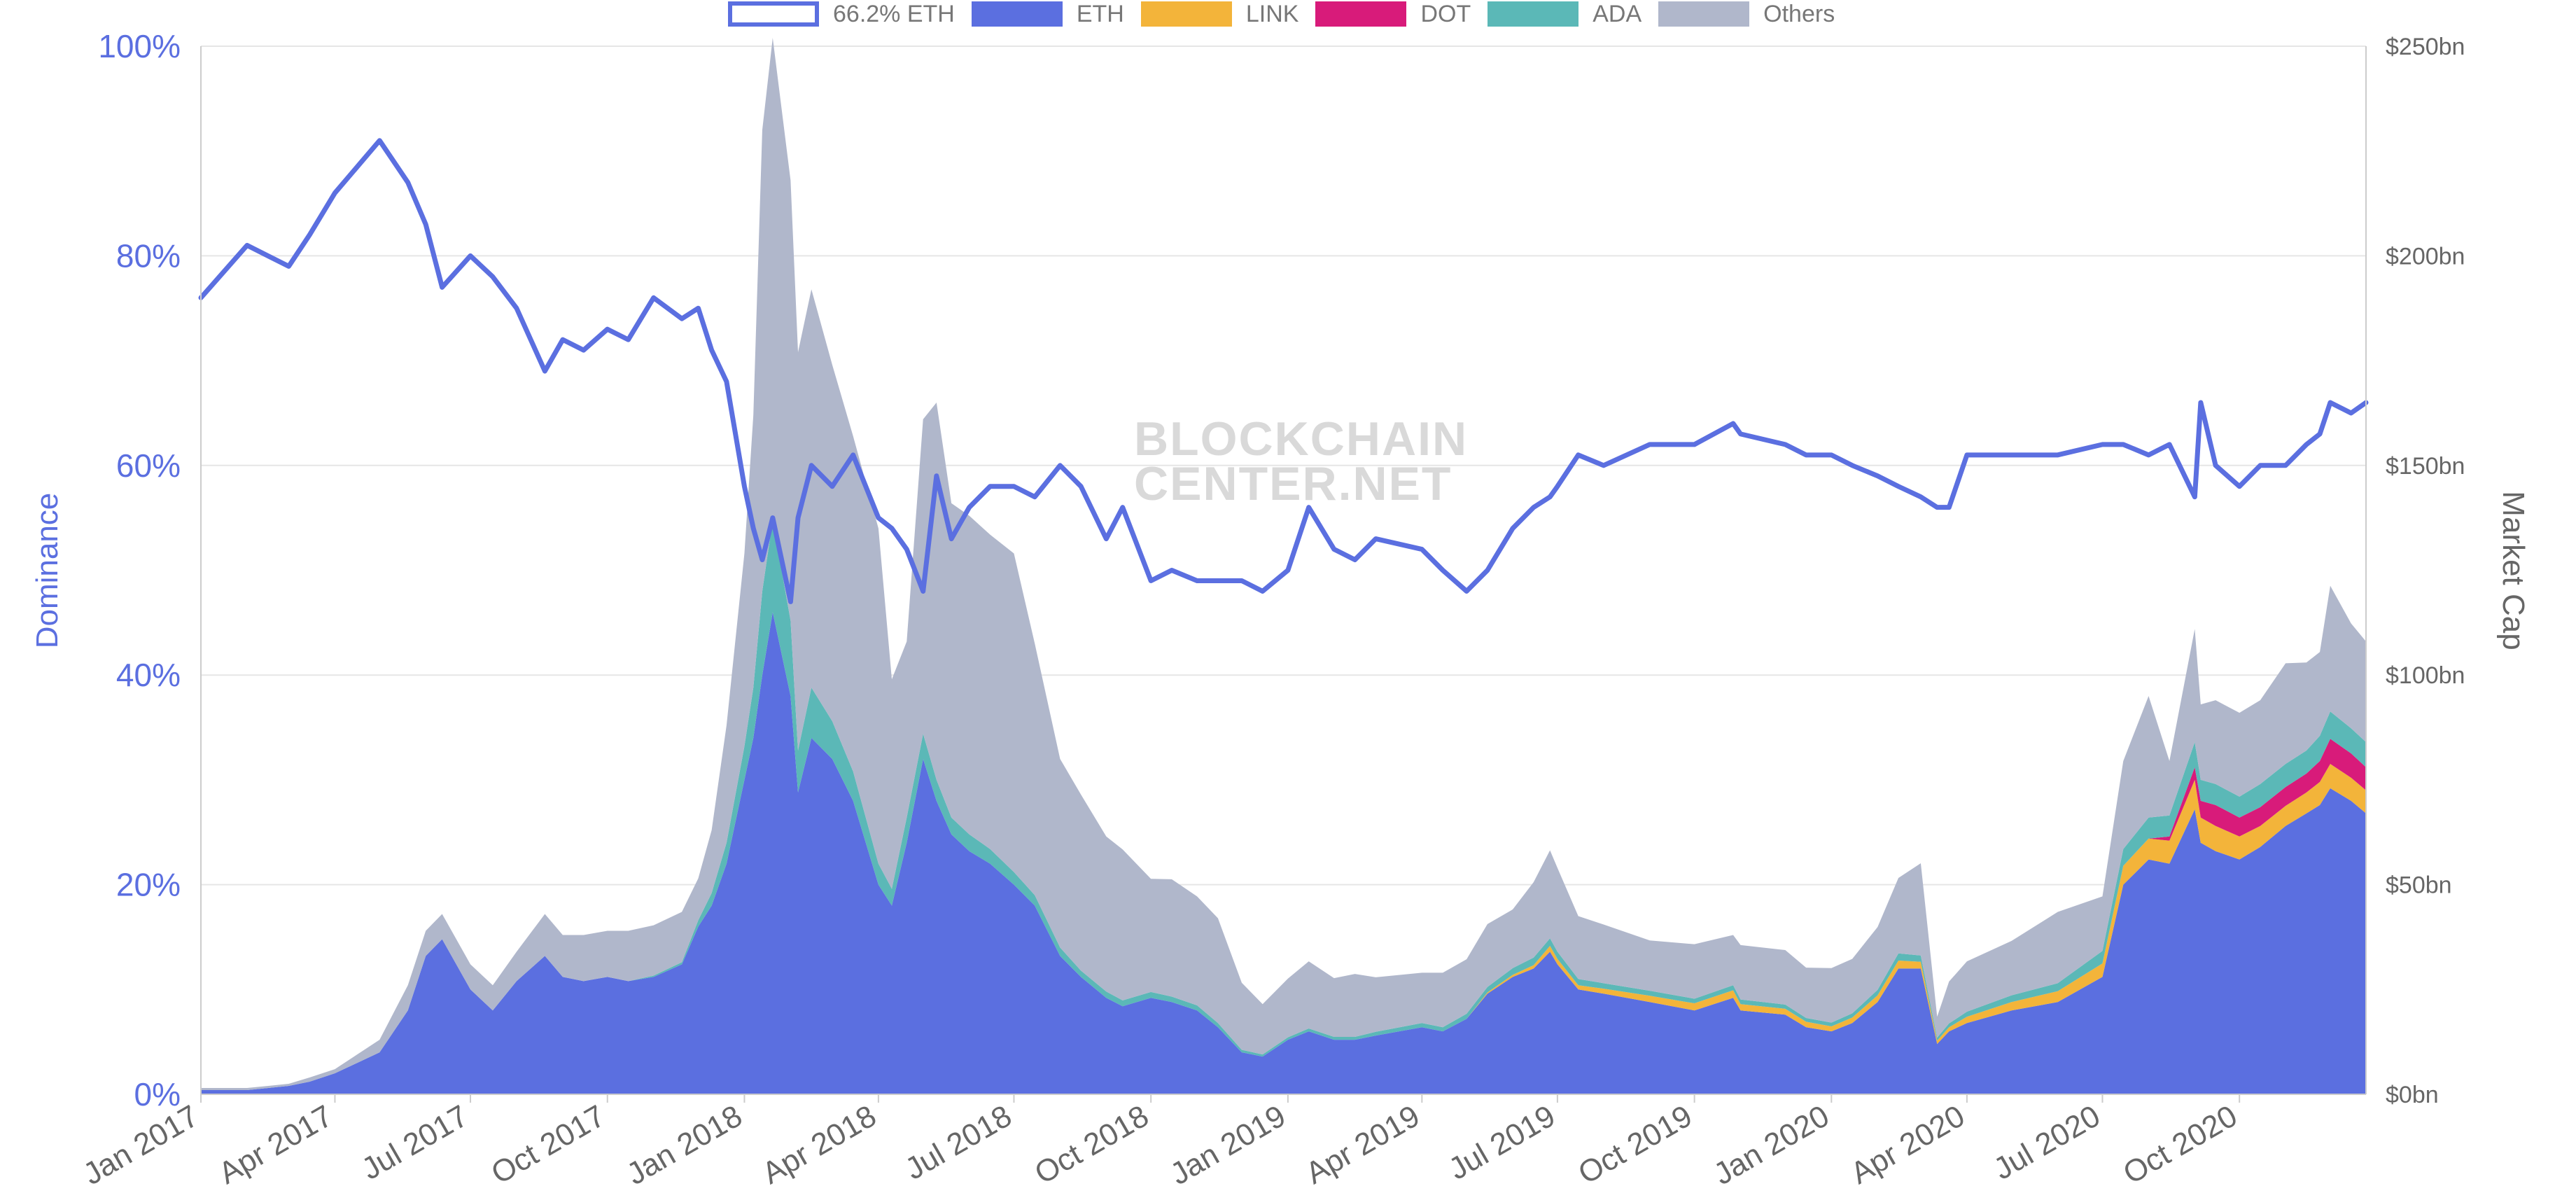 This screenshot has height=1200, width=2576. I want to click on watermark: BLOCKCHAIN CENTER.NET, so click(1301, 461).